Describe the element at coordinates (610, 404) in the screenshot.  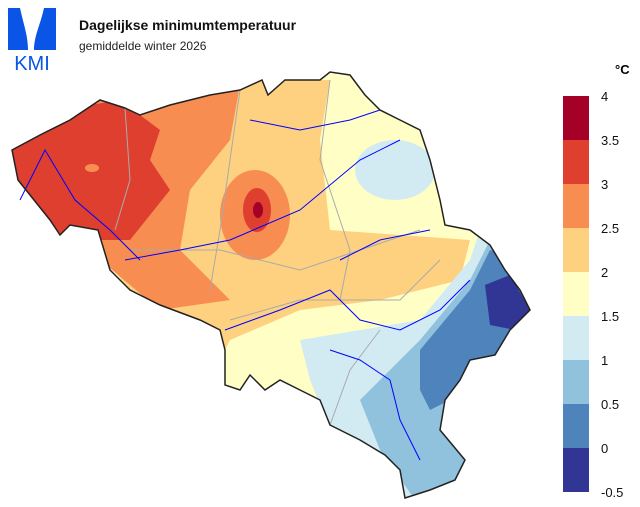
I see `legend-tick-label: 0.5` at that location.